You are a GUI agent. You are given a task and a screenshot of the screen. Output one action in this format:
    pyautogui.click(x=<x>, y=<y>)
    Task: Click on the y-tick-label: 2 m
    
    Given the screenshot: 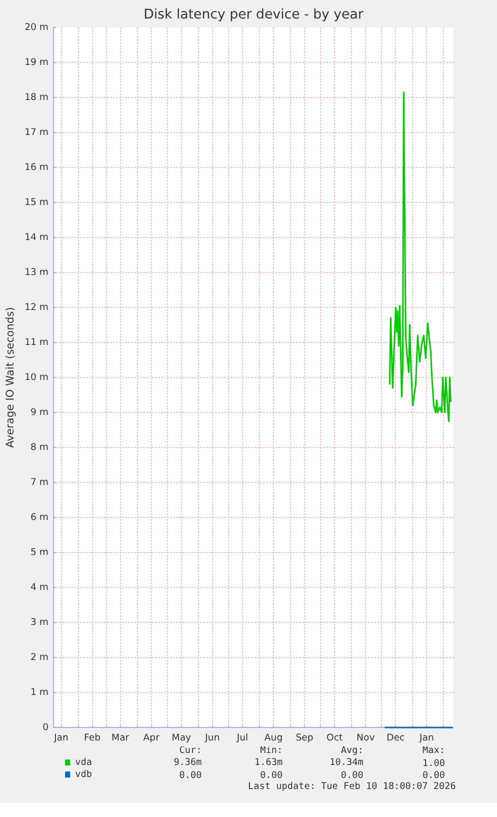 What is the action you would take?
    pyautogui.click(x=39, y=657)
    